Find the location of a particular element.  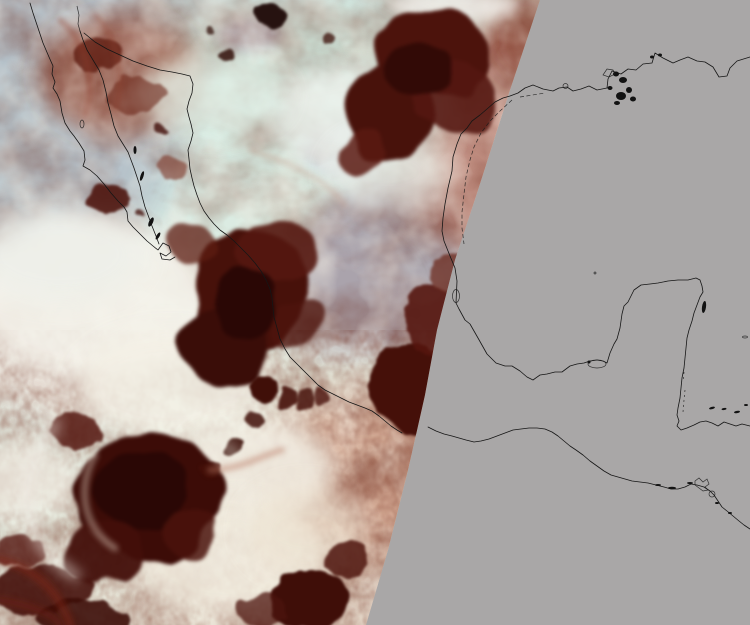

tropical-cyclone is located at coordinates (145, 508).